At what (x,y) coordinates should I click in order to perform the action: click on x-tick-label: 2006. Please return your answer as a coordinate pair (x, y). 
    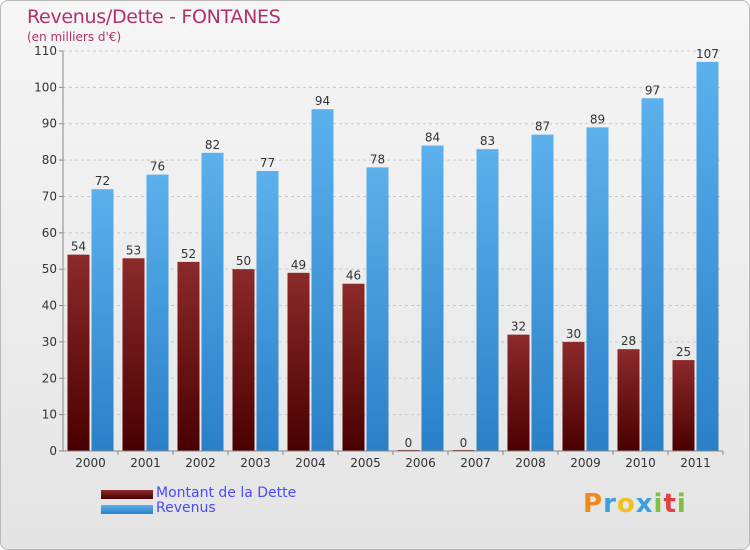
    Looking at the image, I should click on (420, 463).